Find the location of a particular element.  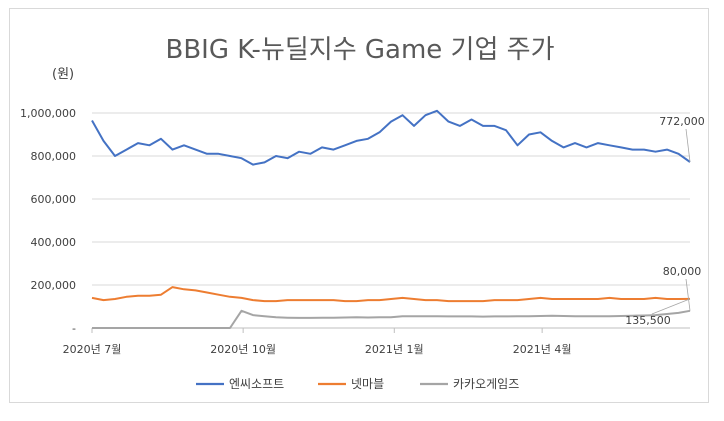

x-tick-label: 2020년 7월 is located at coordinates (92, 349).